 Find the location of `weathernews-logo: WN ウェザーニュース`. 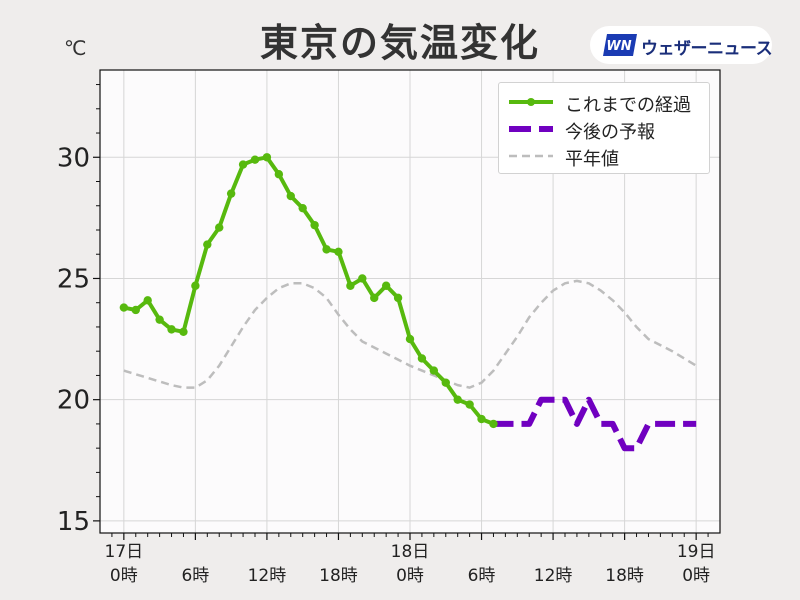

weathernews-logo: WN ウェザーニュース is located at coordinates (681, 45).